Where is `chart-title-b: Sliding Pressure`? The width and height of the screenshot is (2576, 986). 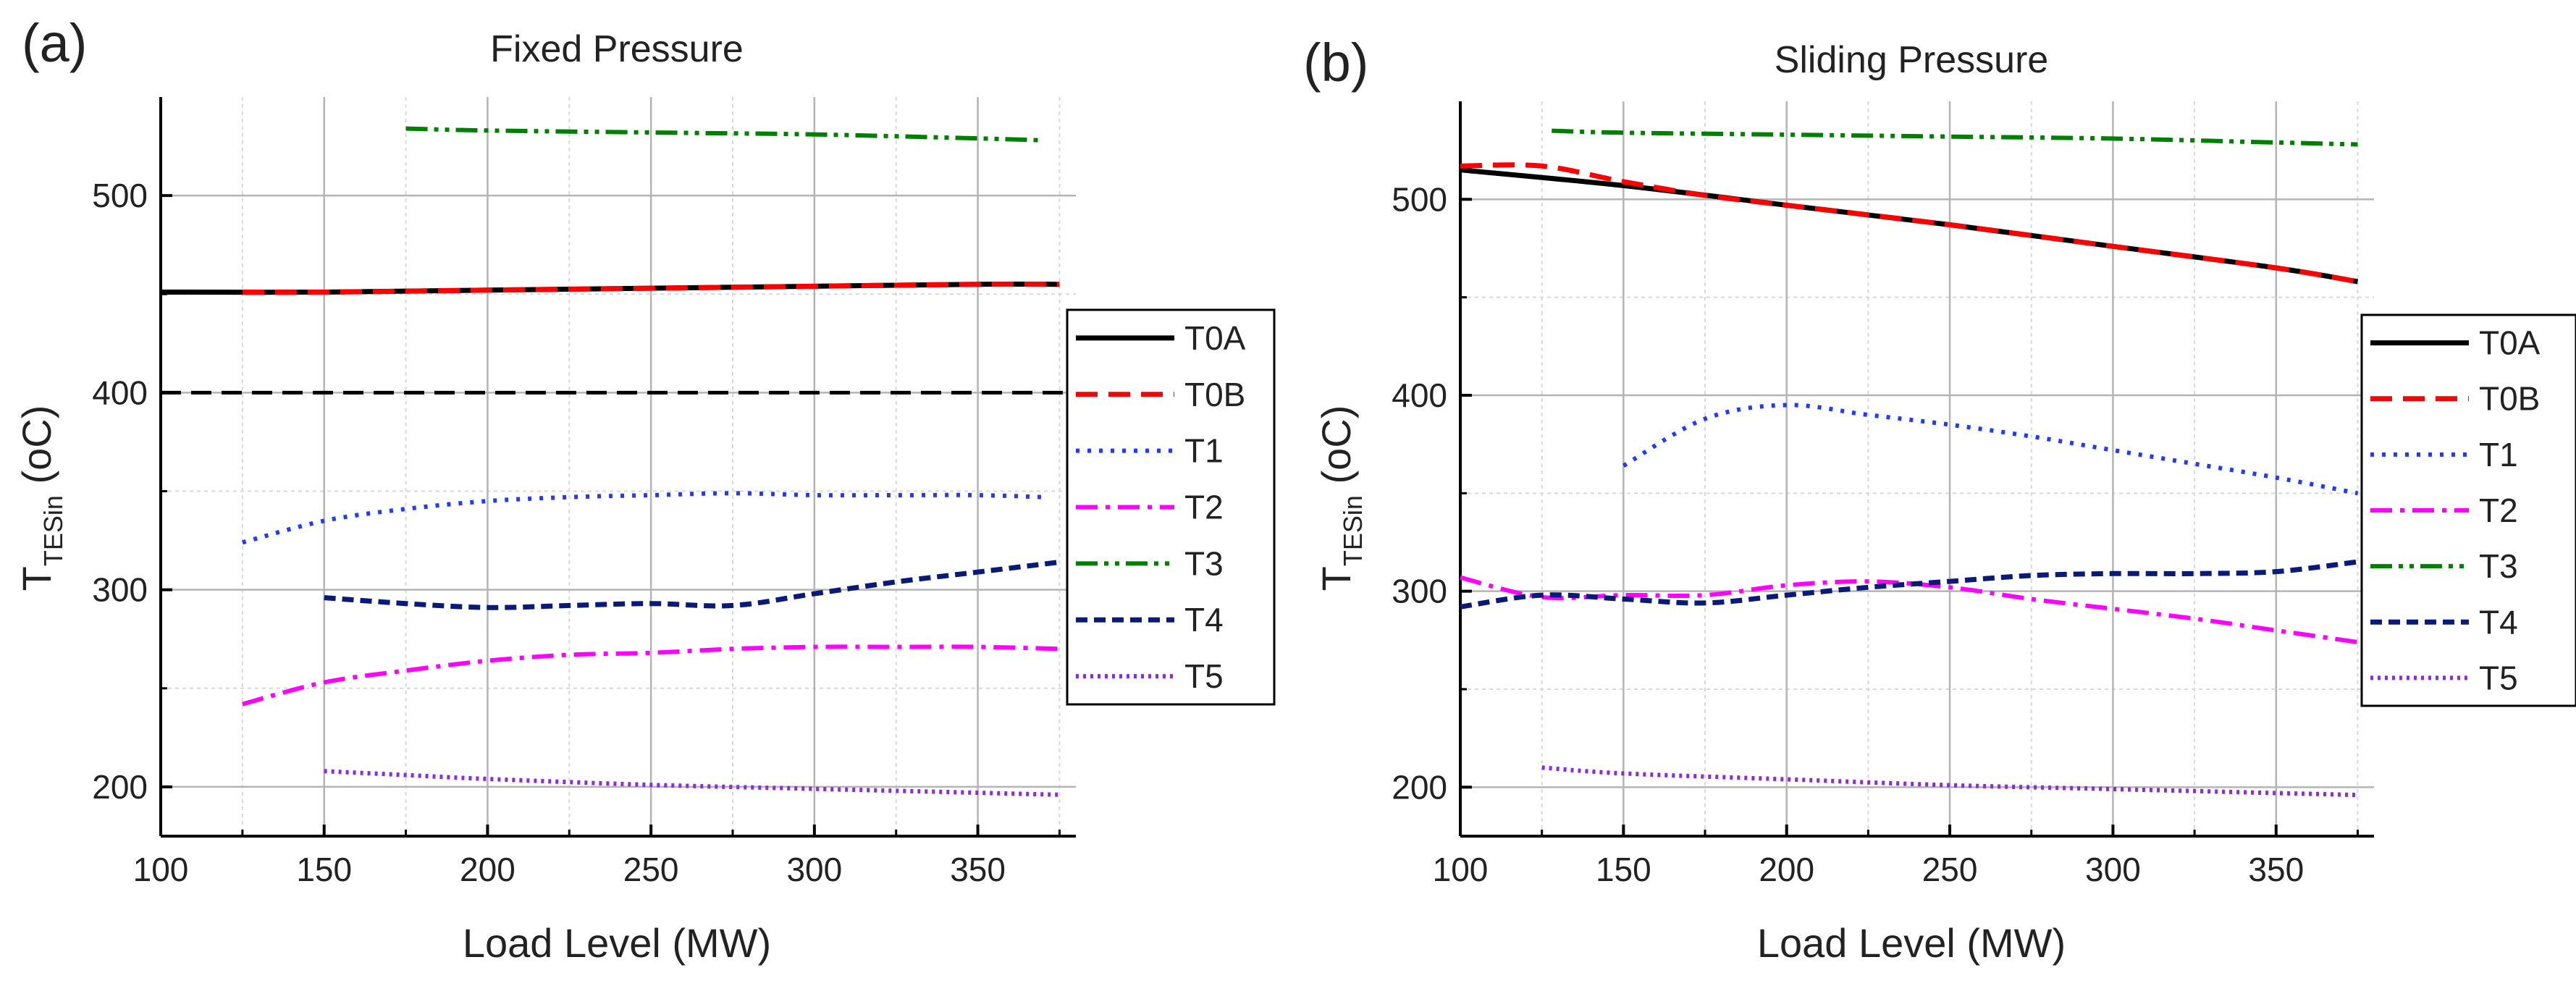 chart-title-b: Sliding Pressure is located at coordinates (1912, 60).